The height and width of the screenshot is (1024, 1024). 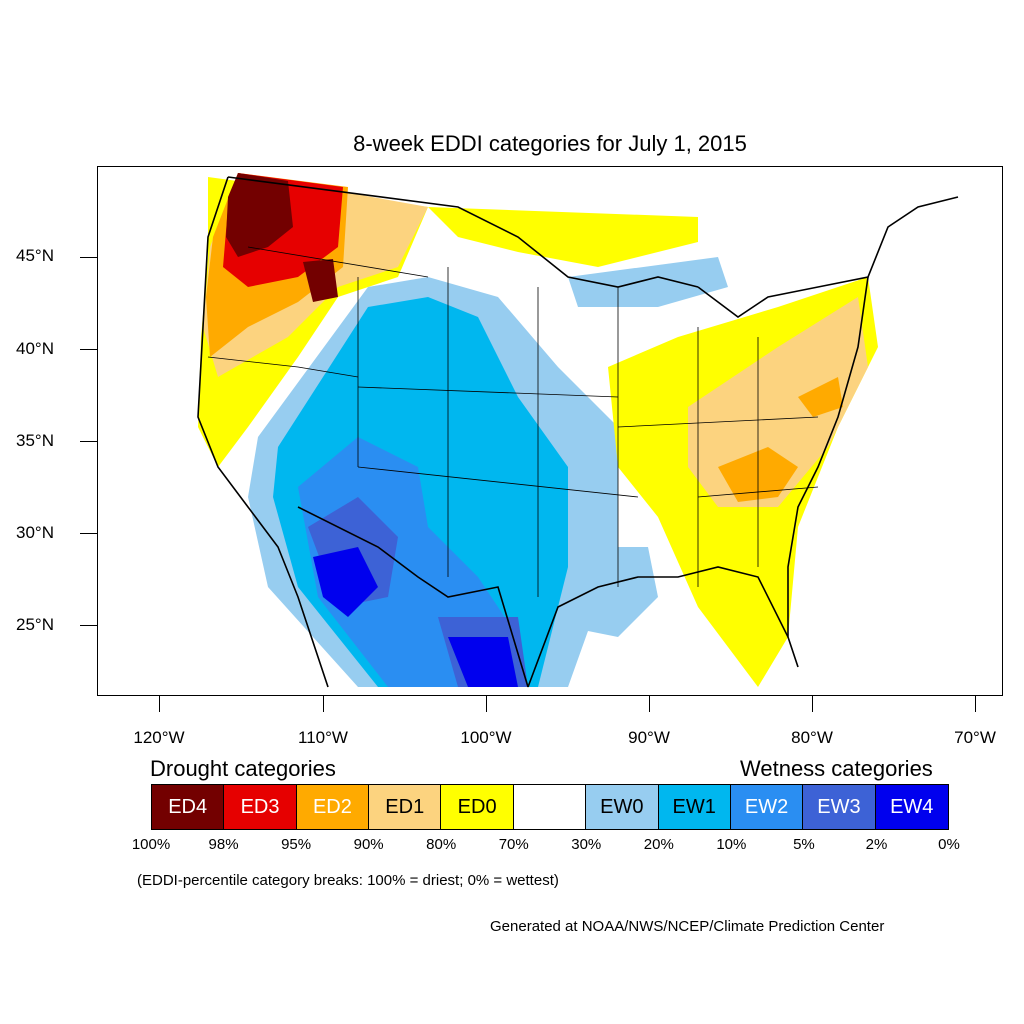 What do you see at coordinates (648, 282) in the screenshot?
I see `midwest-ew0-patch` at bounding box center [648, 282].